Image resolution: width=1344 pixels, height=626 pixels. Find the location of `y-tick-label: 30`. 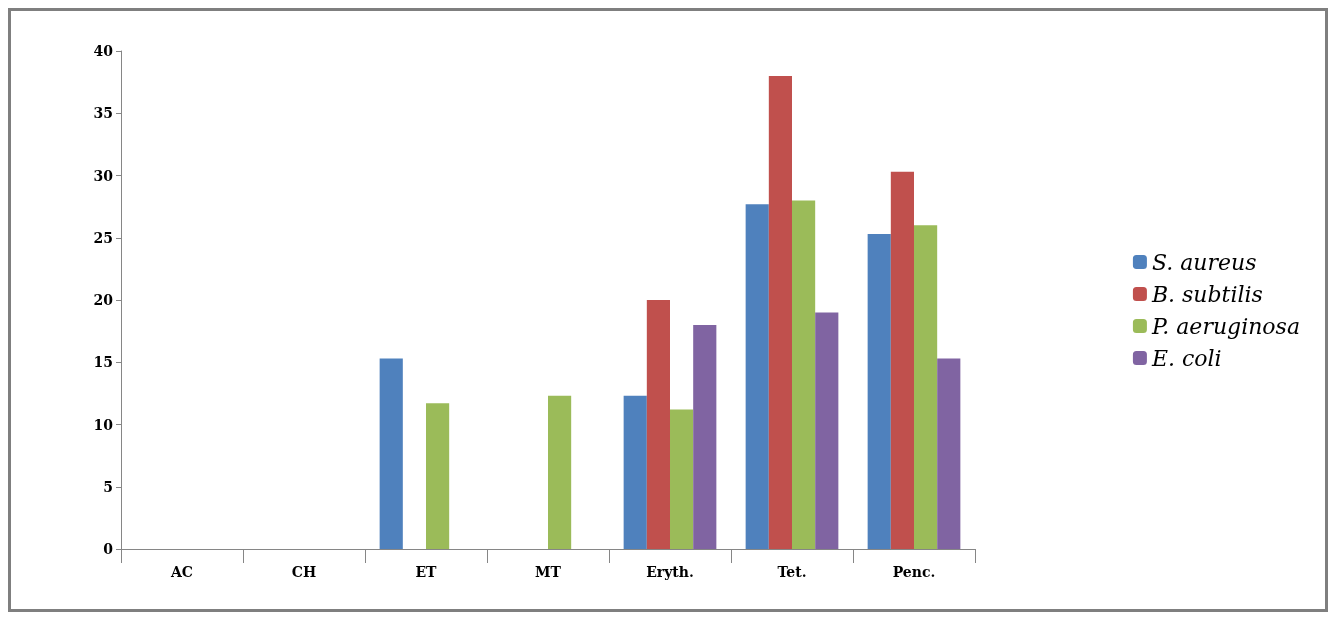

y-tick-label: 30 is located at coordinates (103, 175).